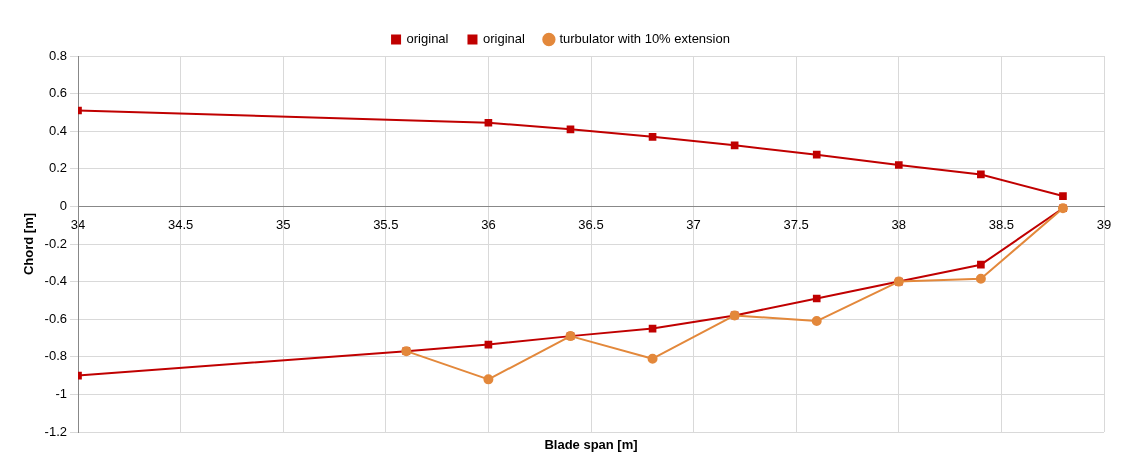 The height and width of the screenshot is (464, 1132). What do you see at coordinates (57, 168) in the screenshot?
I see `y-tick-label: 0.2` at bounding box center [57, 168].